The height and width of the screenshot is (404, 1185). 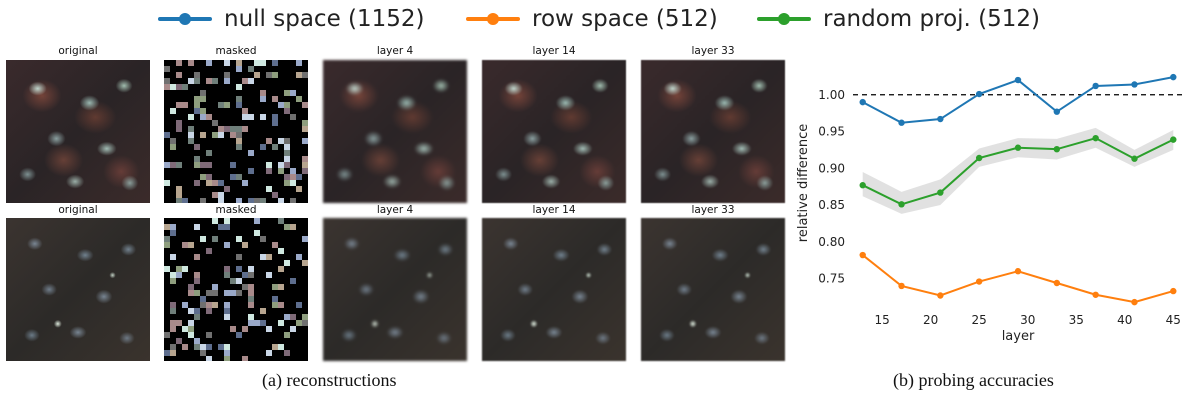 I want to click on tile-title-layer33-1: layer 33, so click(x=713, y=51).